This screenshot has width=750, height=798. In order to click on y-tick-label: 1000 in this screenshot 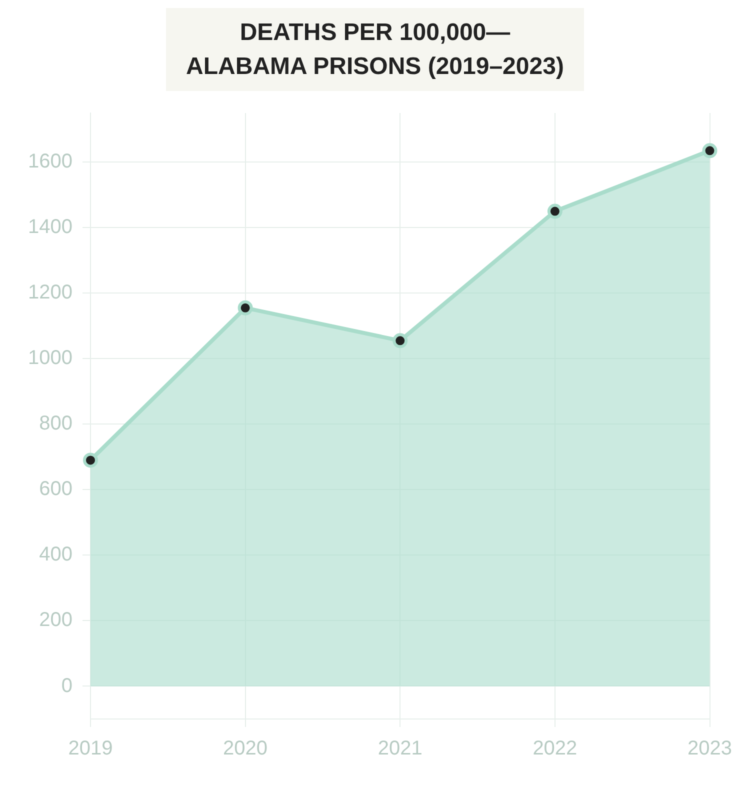, I will do `click(50, 358)`.